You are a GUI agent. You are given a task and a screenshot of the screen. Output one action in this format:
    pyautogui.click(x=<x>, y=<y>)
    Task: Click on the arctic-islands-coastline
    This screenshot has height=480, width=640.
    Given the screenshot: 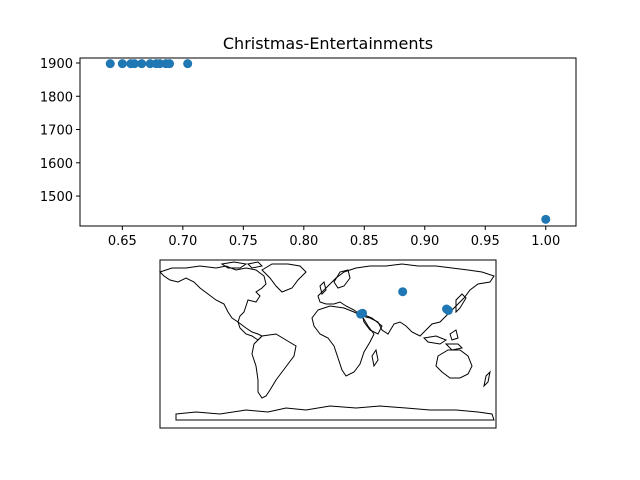 What is the action you would take?
    pyautogui.click(x=234, y=265)
    